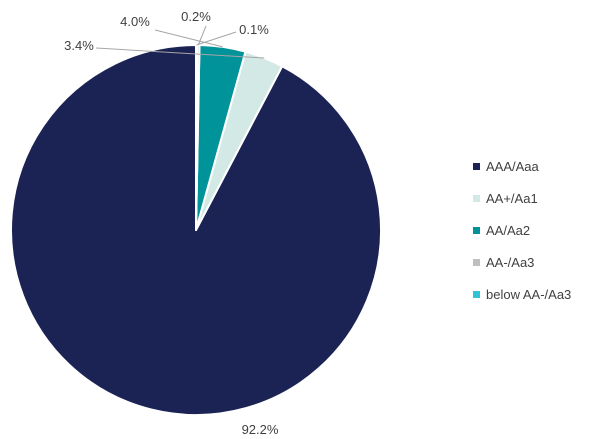 The height and width of the screenshot is (439, 605). Describe the element at coordinates (512, 198) in the screenshot. I see `legend-label-aa-plus: AA+/Aa1` at that location.